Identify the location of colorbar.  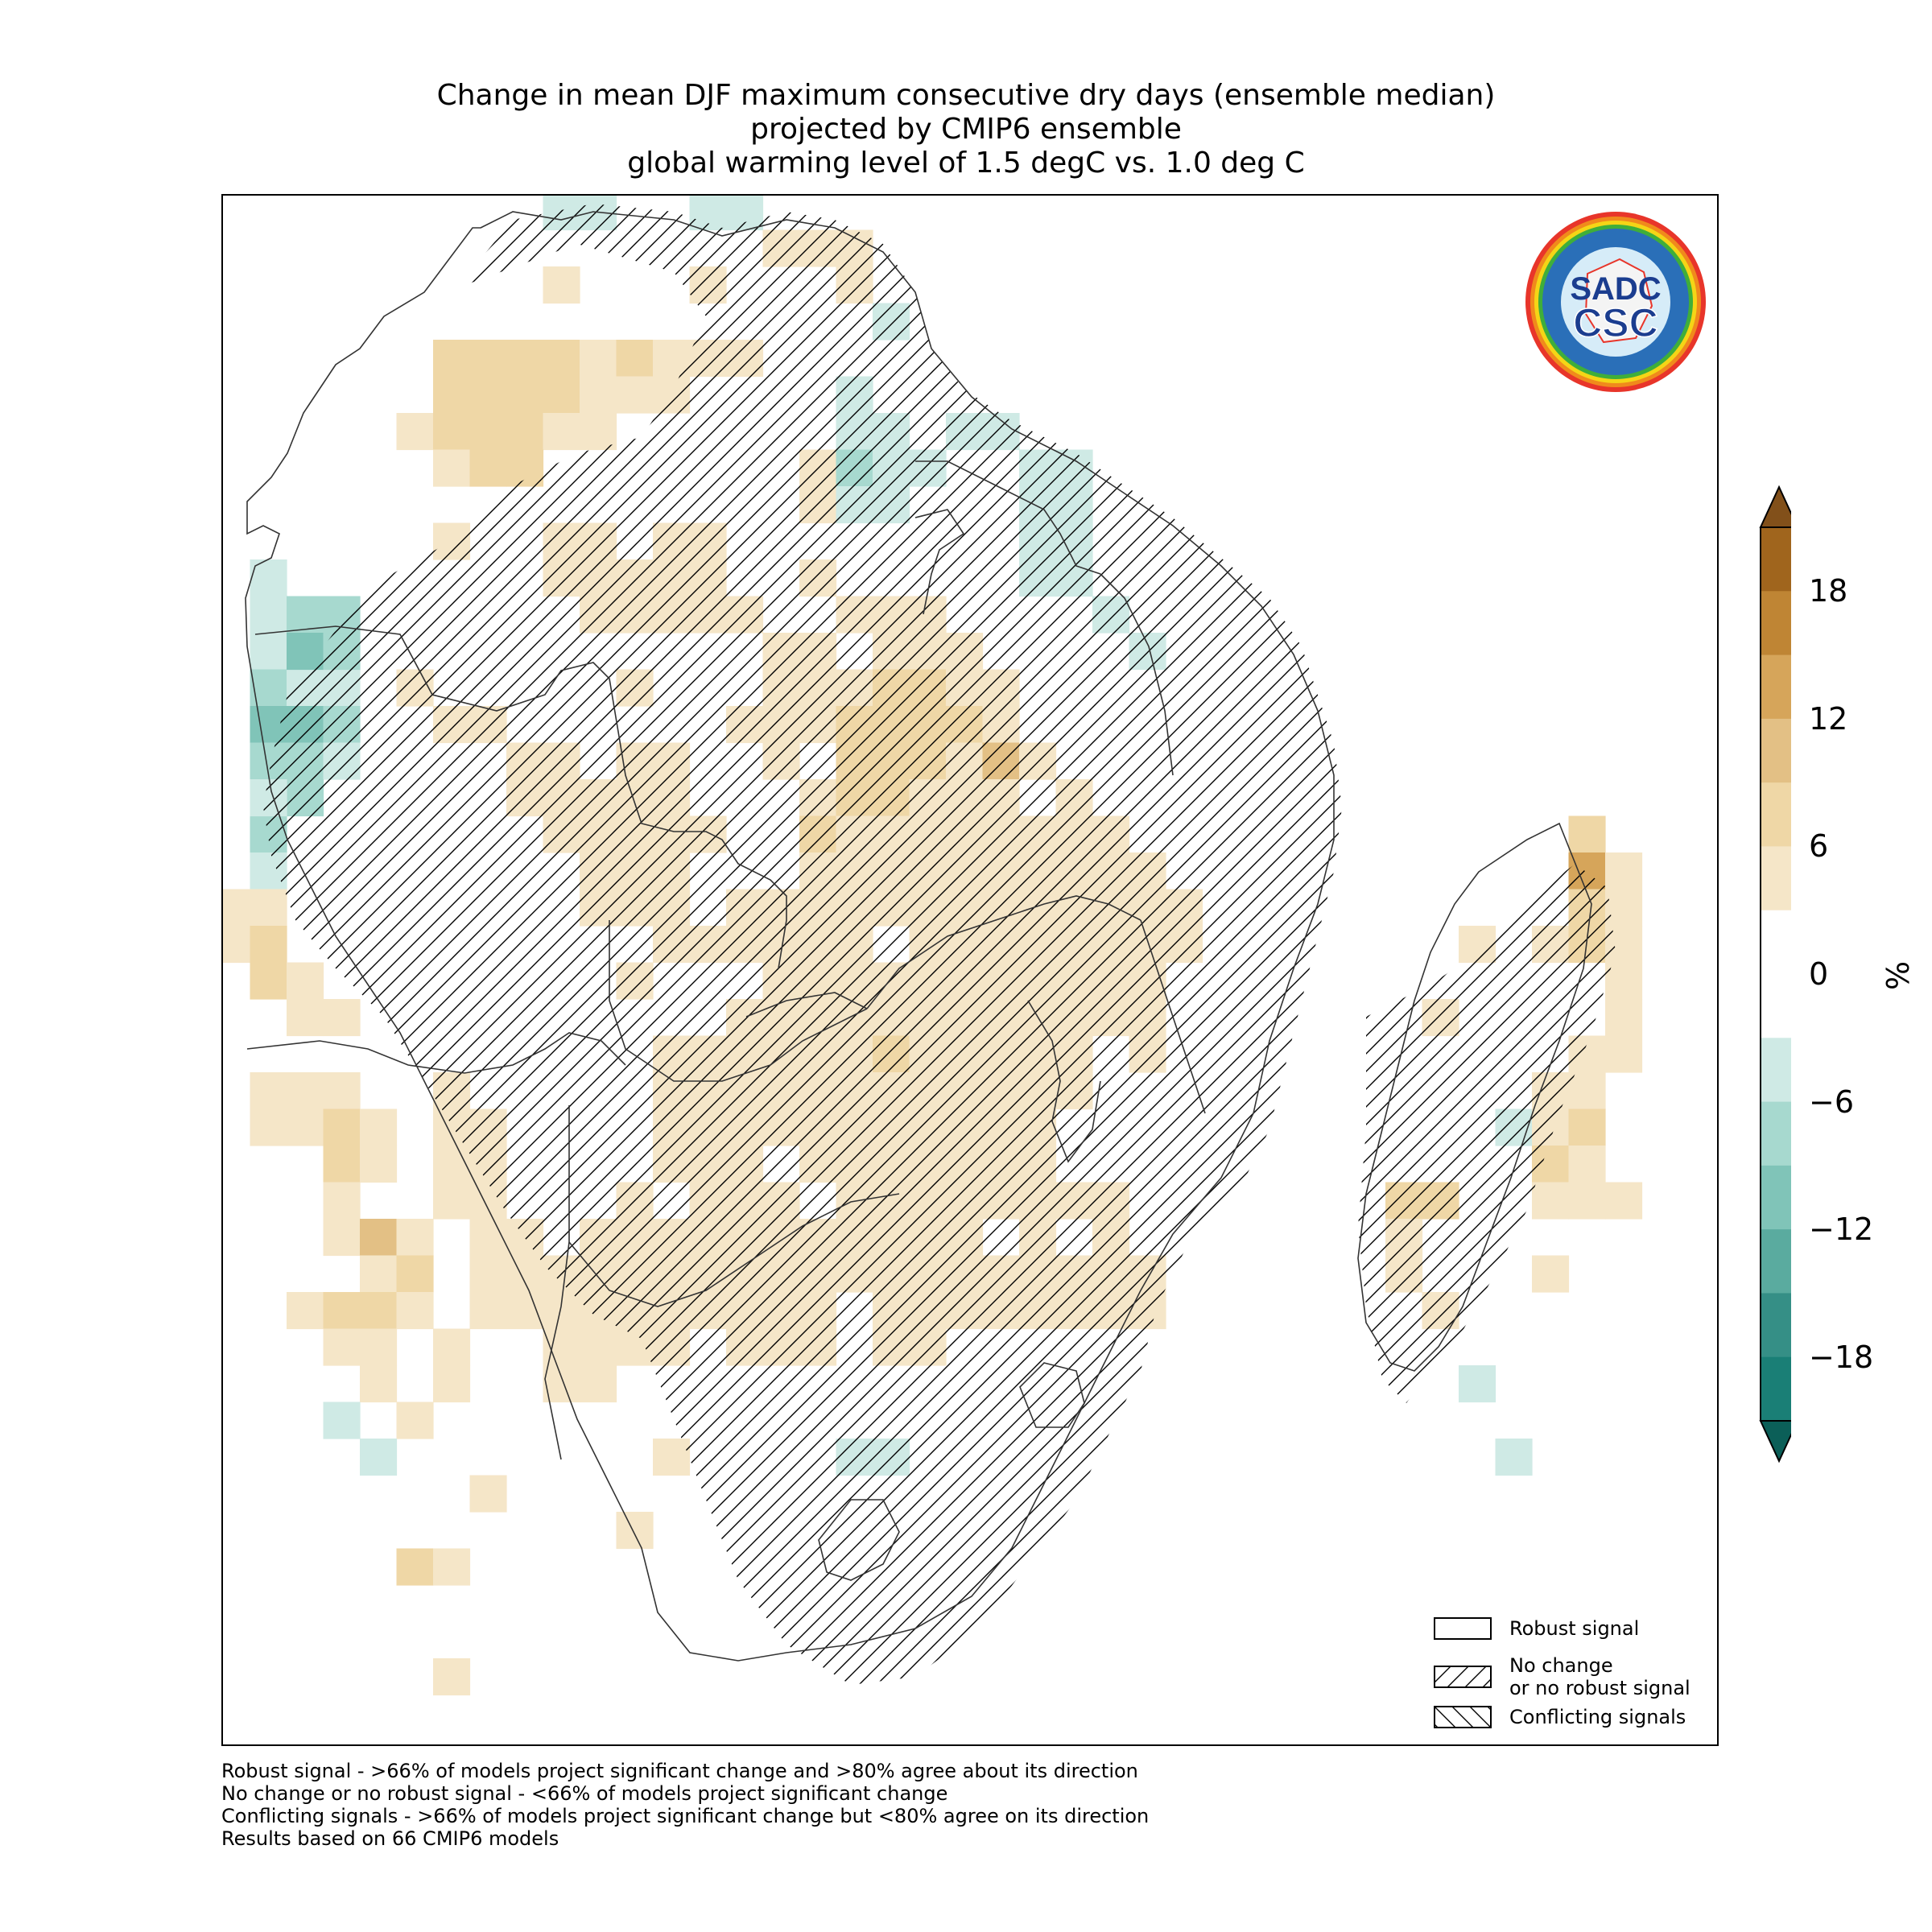
(1775, 974).